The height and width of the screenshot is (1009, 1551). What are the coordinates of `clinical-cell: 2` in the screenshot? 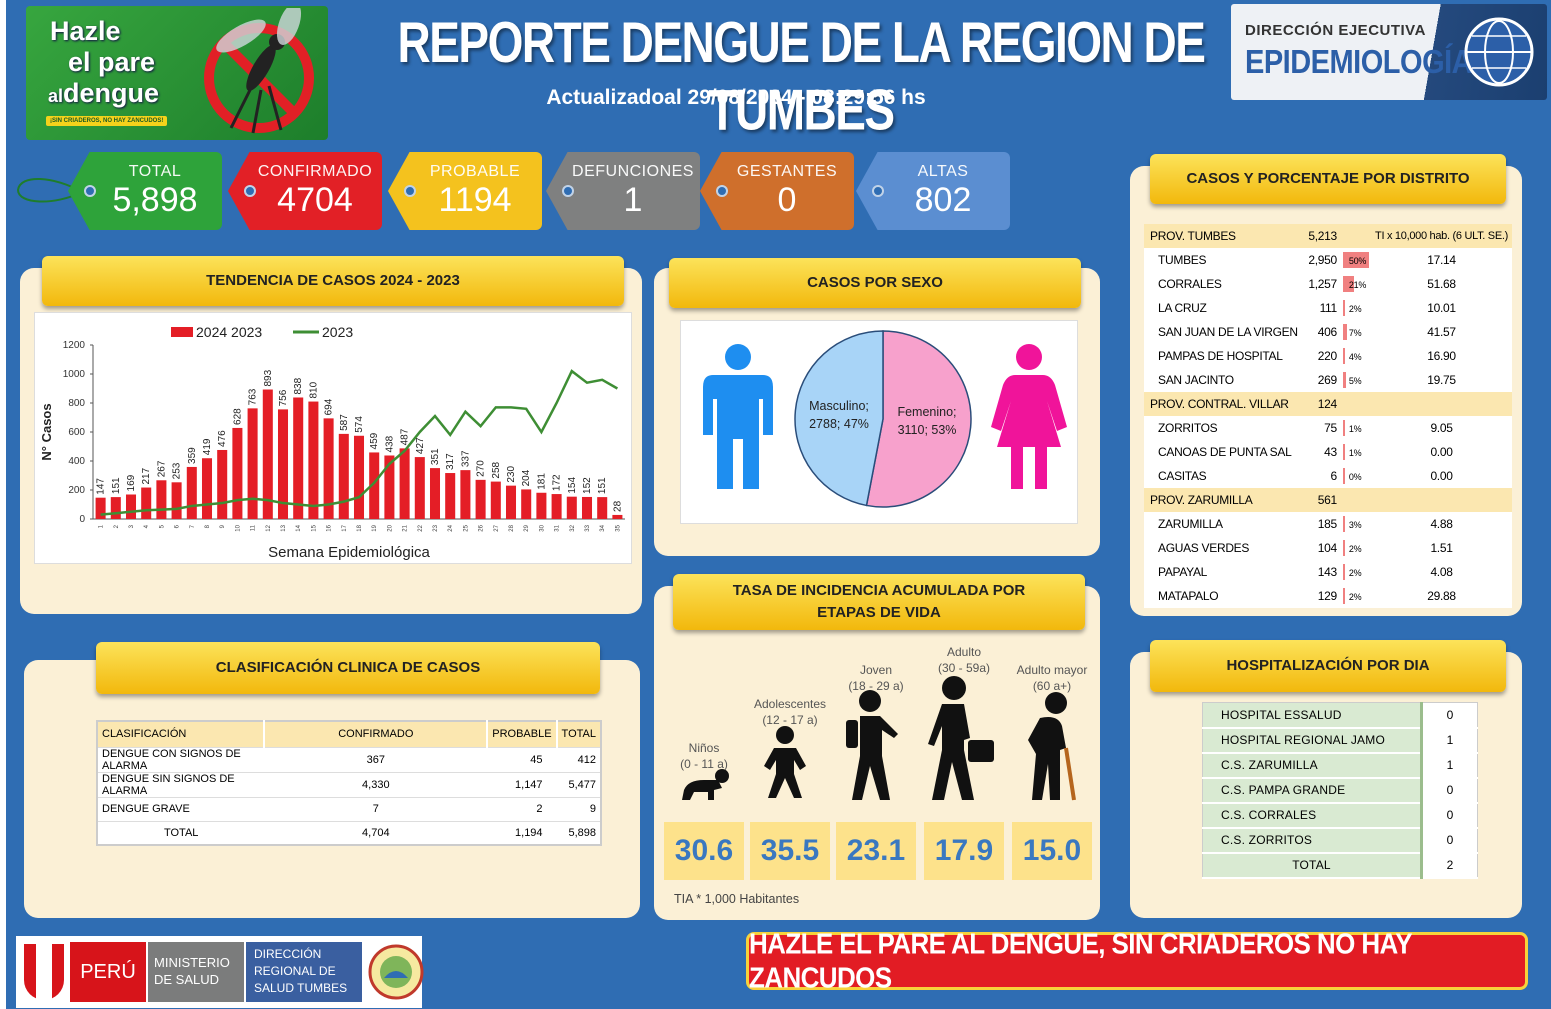 It's located at (522, 809).